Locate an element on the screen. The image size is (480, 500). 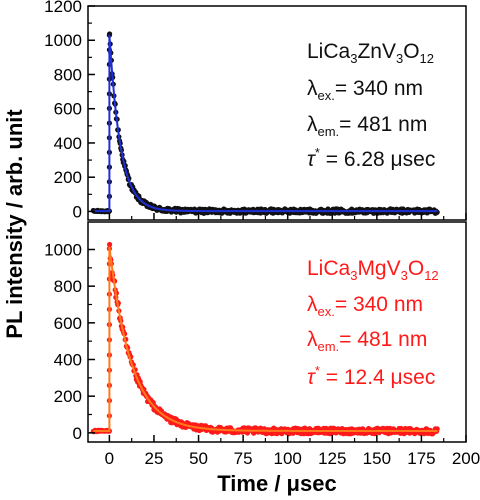
x-tick-label: 75 is located at coordinates (243, 458).